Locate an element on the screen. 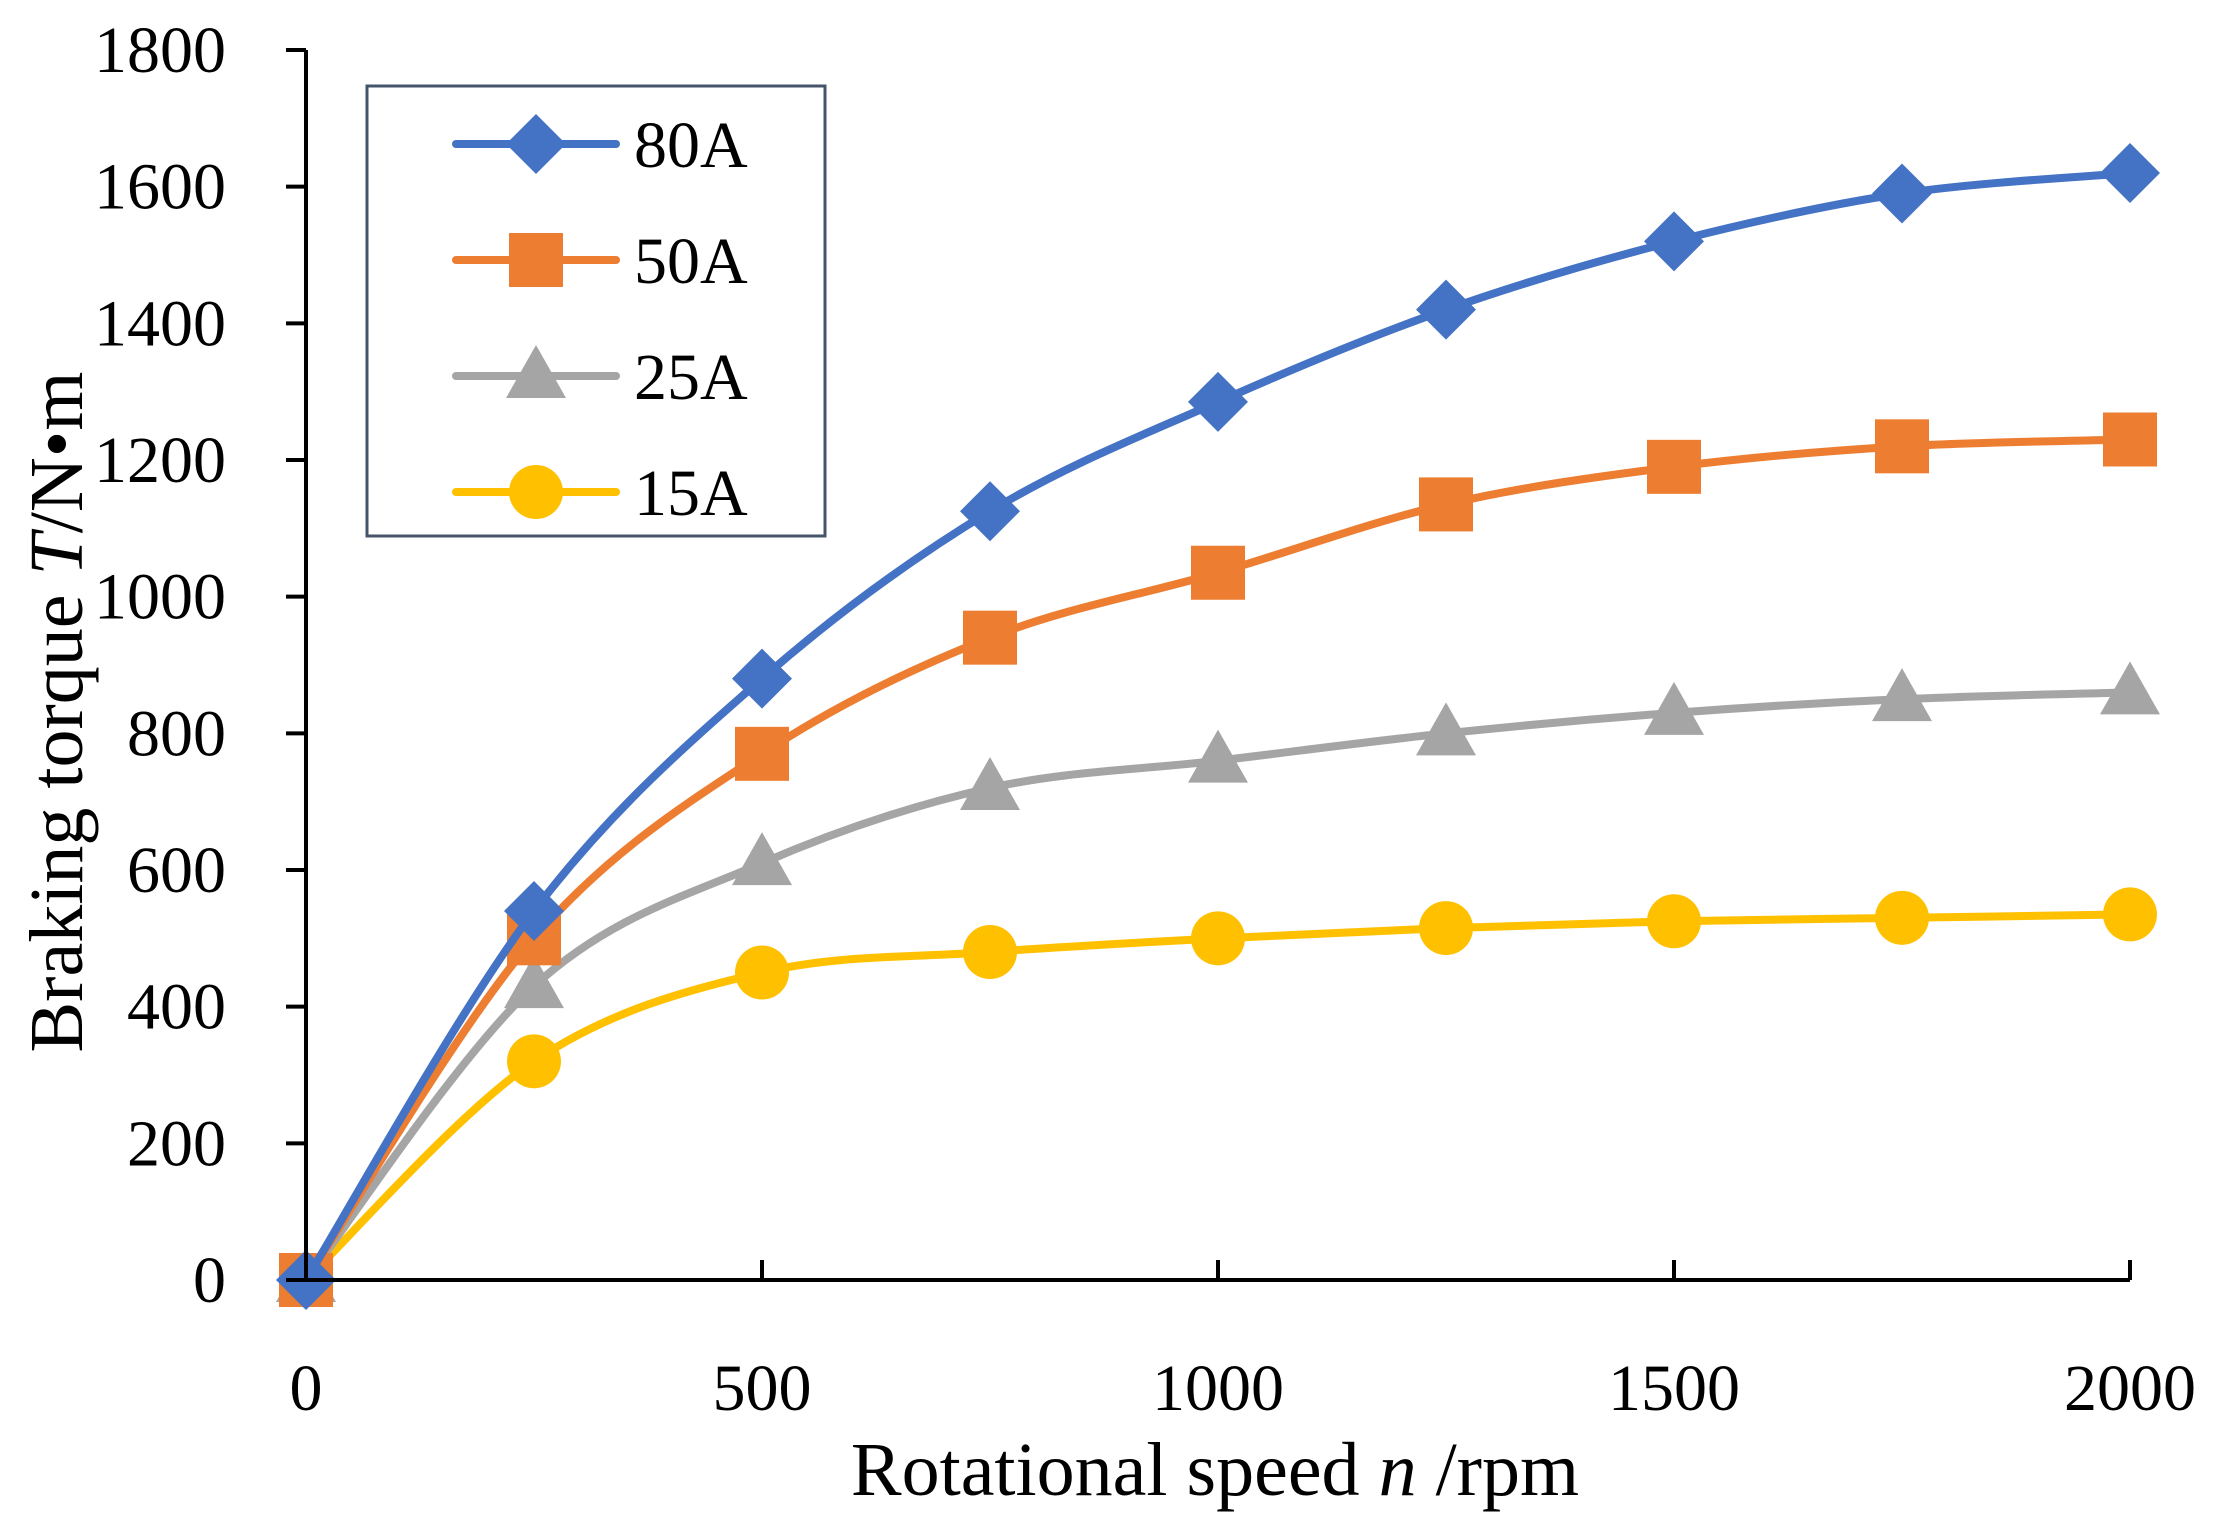 This screenshot has width=2213, height=1528. y-tick-label: 1400 is located at coordinates (160, 323).